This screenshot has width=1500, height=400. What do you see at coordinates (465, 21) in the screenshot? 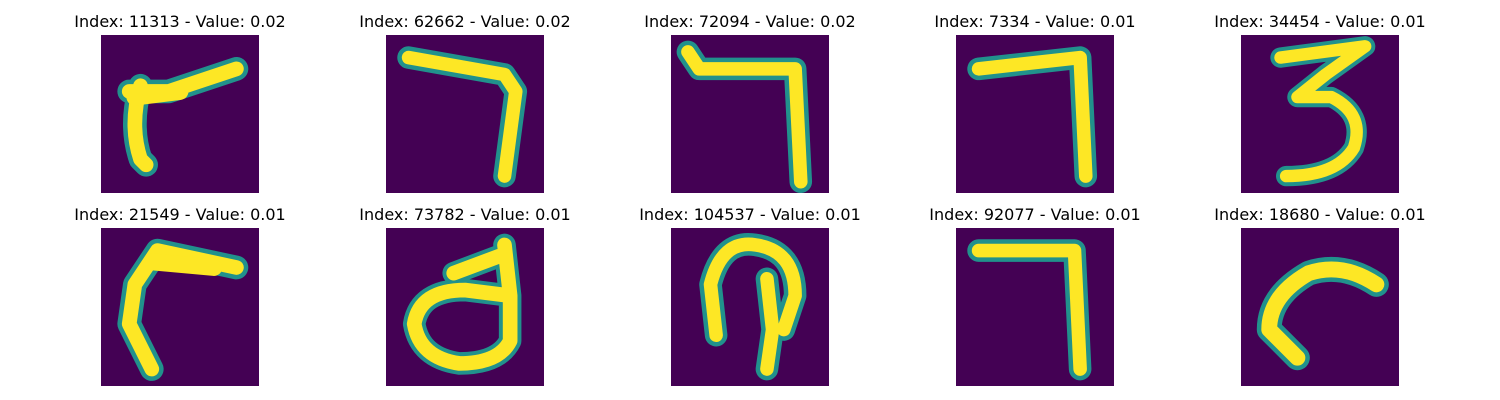
I see `panel-title: Index: 62662 - Value: 0.02` at bounding box center [465, 21].